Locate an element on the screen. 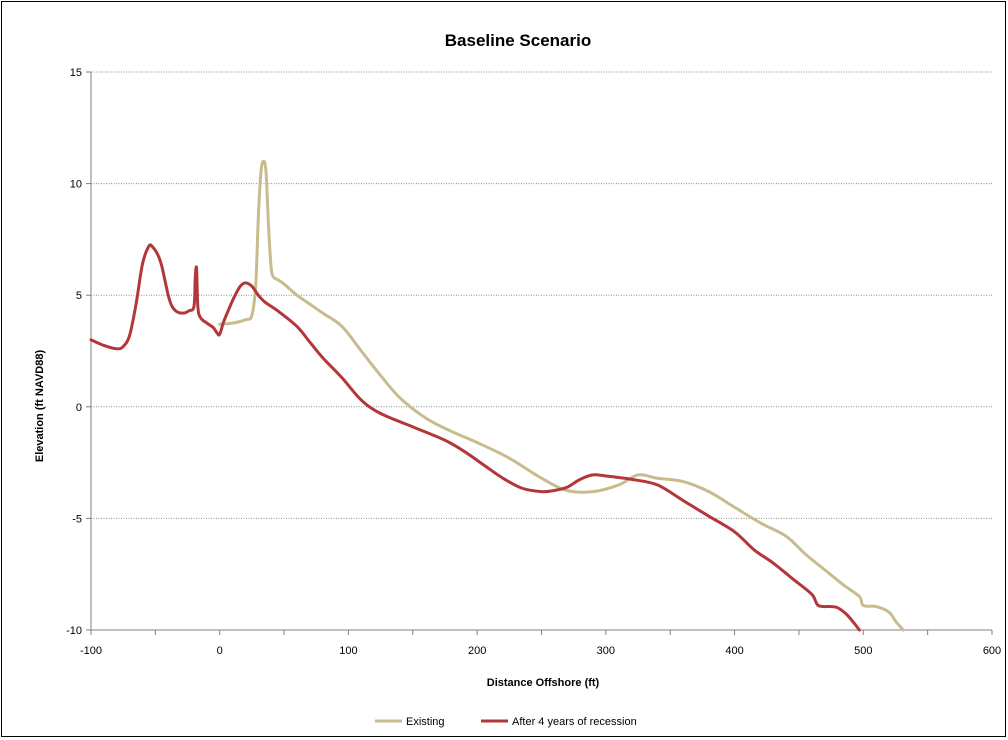 This screenshot has height=740, width=1008. x-tick-label: 100 is located at coordinates (348, 651).